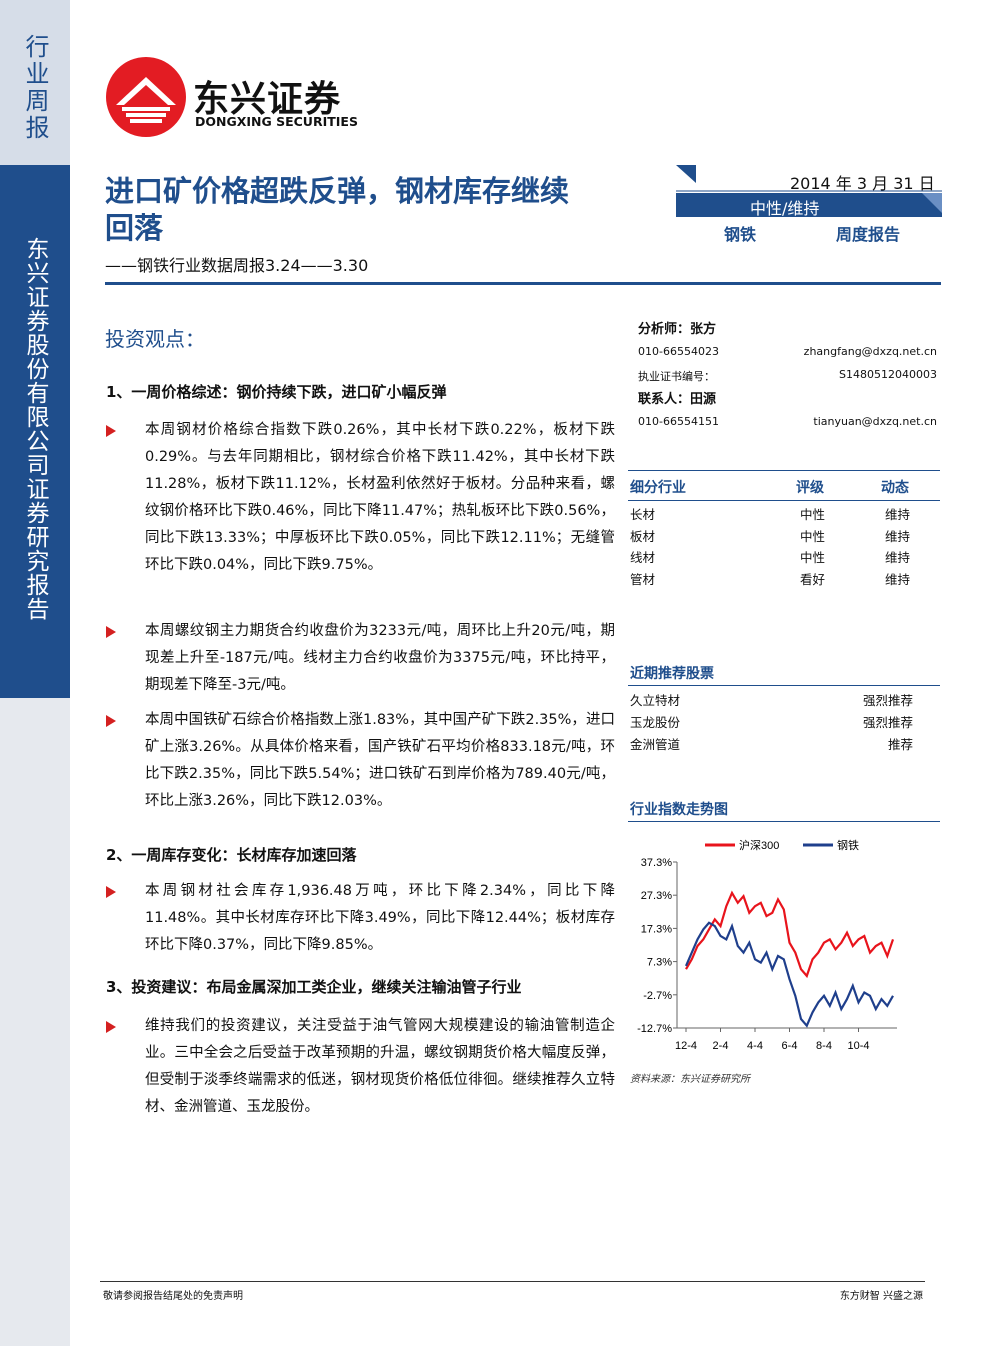 The image size is (993, 1346). I want to click on chart-source: 资料来源：东兴证券研究所, so click(690, 1079).